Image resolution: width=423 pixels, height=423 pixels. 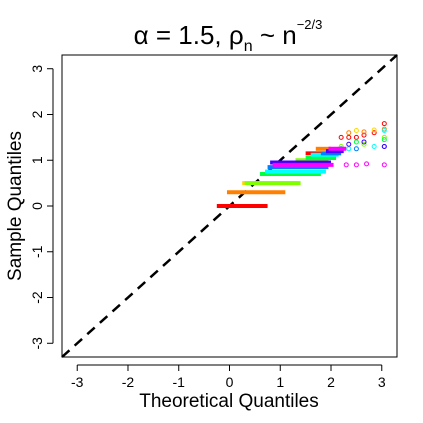 I want to click on x-axis: -3 -2 -1 0 1 2 3, so click(x=228, y=377).